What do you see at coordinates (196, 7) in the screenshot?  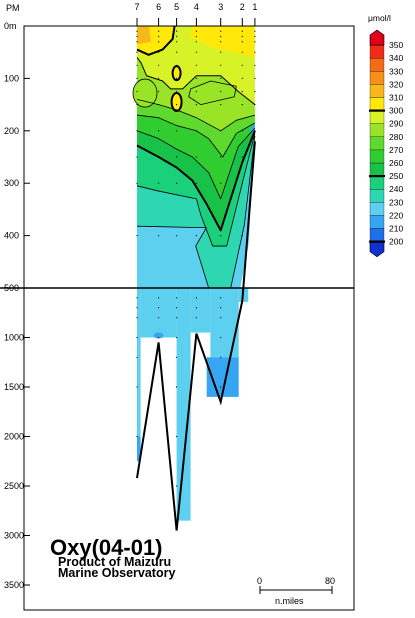 I see `station-label: 4` at bounding box center [196, 7].